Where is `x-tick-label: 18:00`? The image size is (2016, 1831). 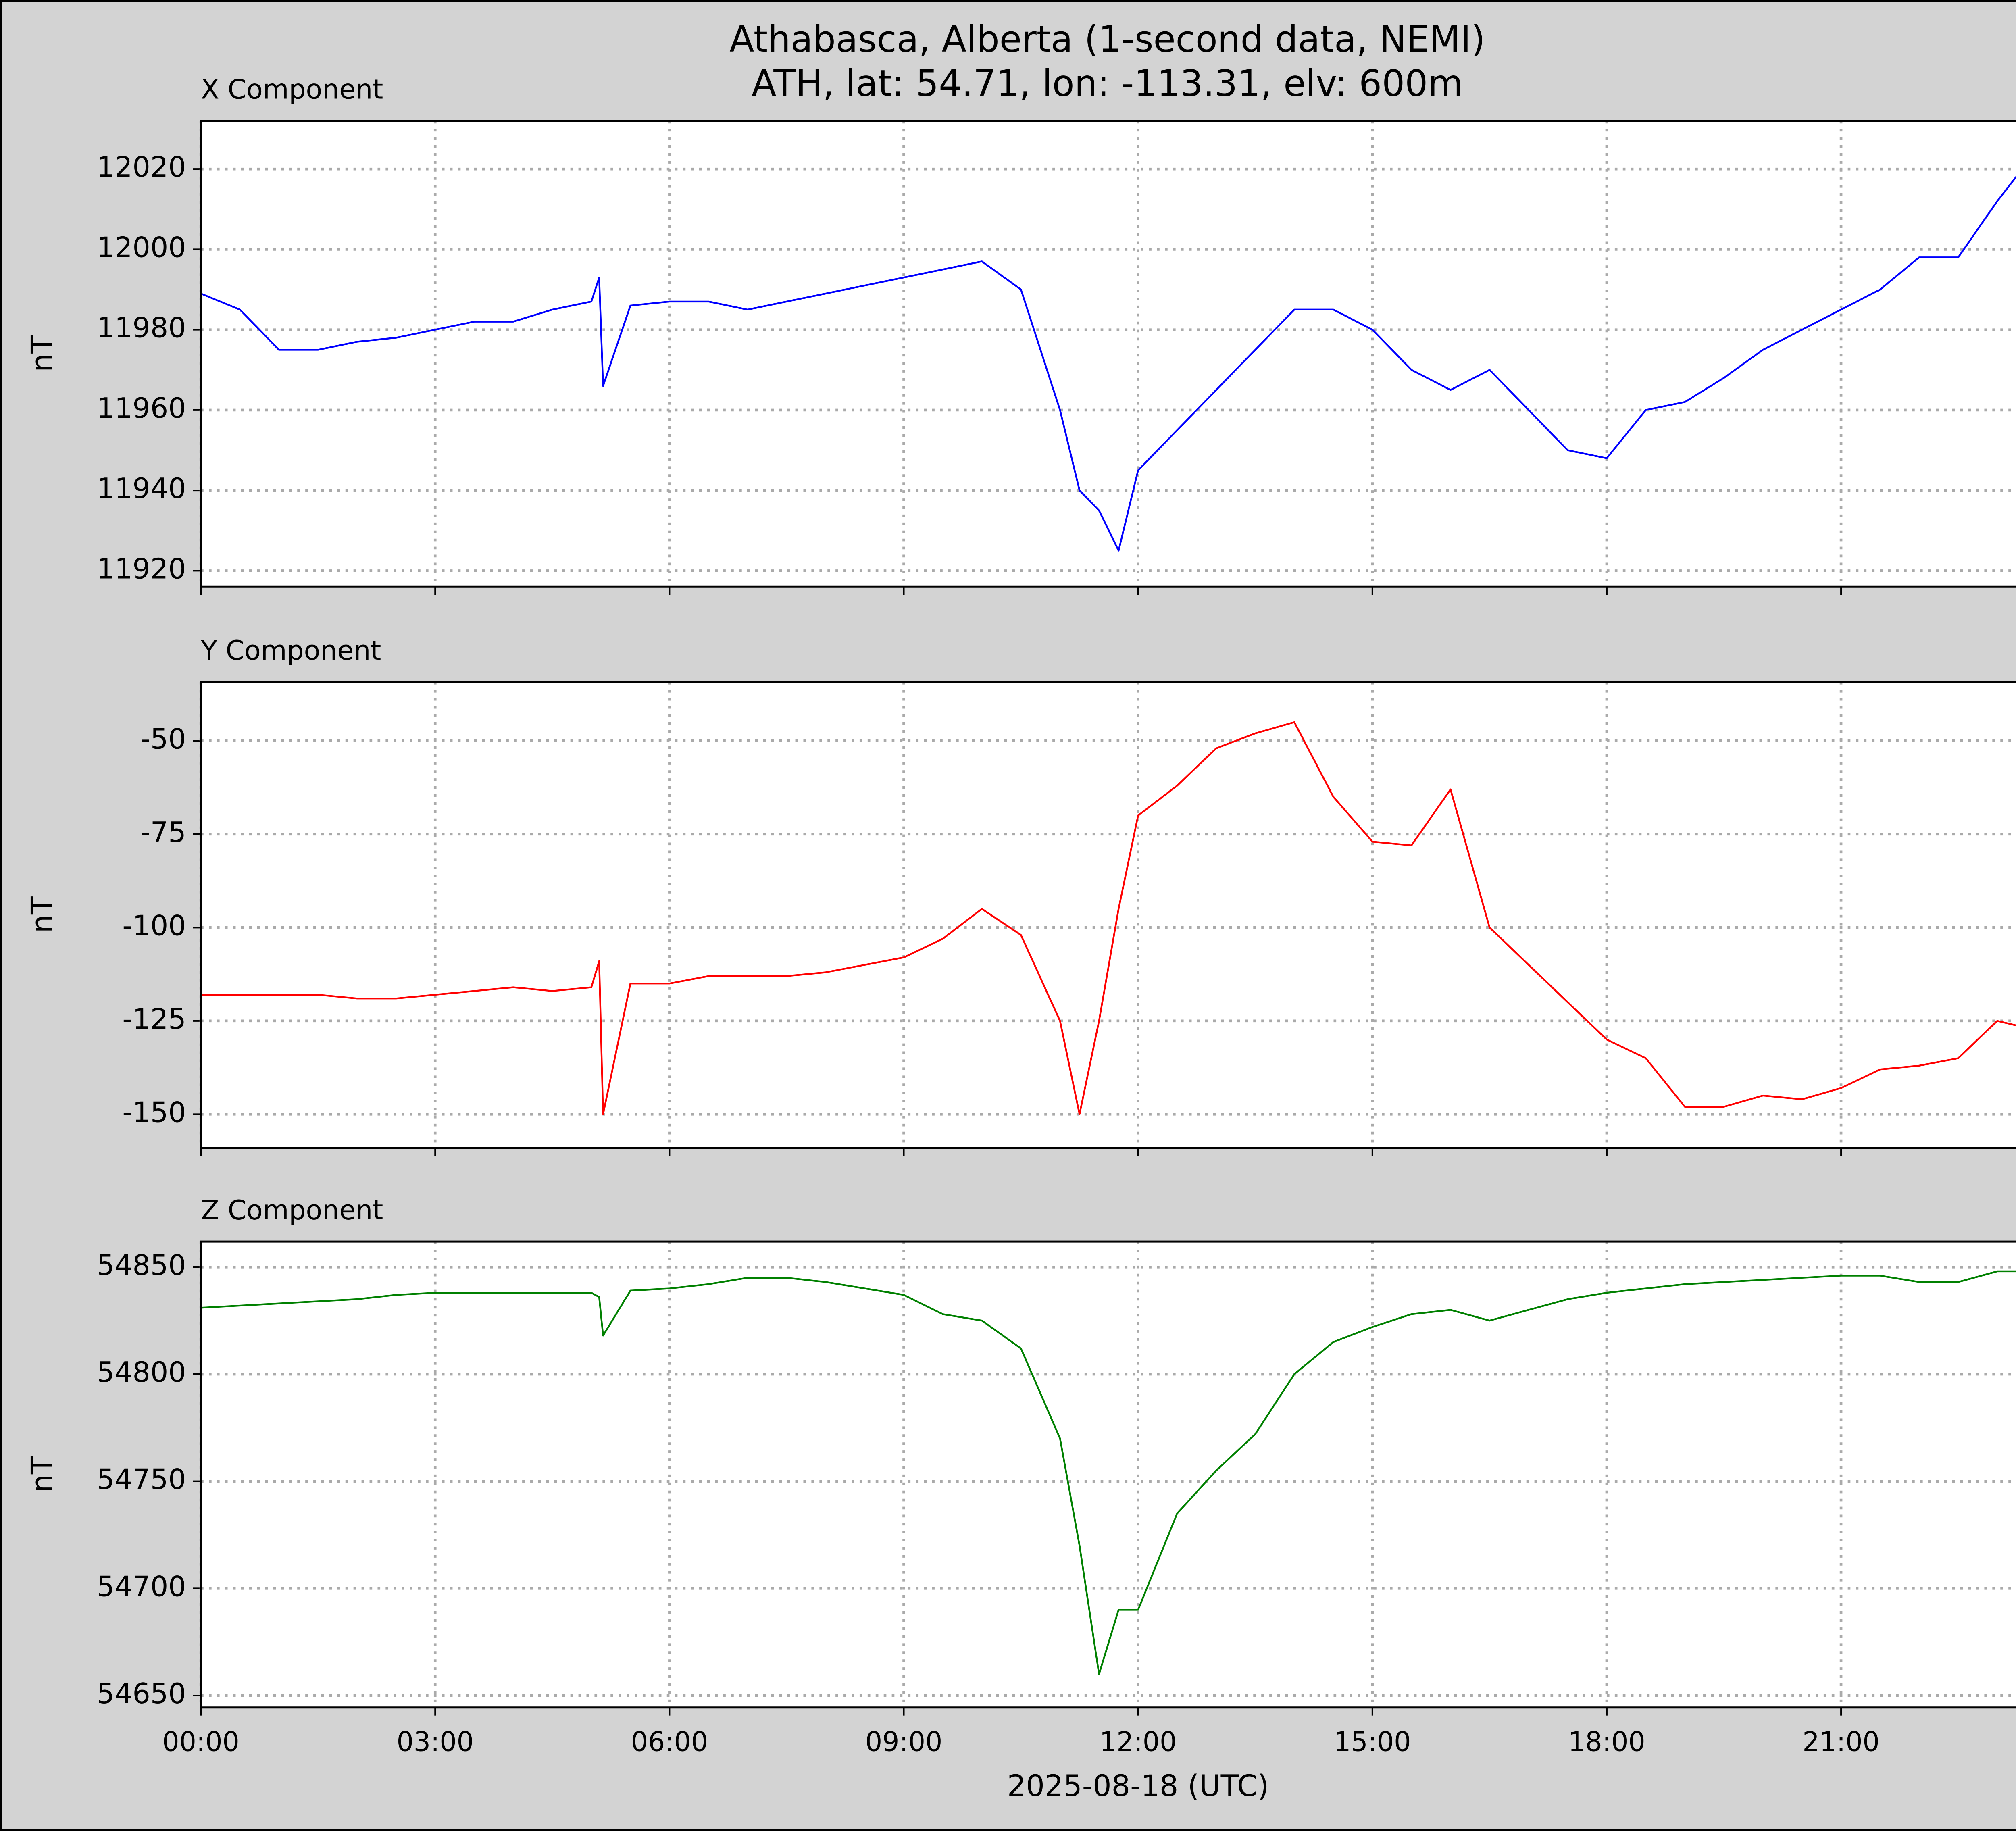
x-tick-label: 18:00 is located at coordinates (1606, 1741).